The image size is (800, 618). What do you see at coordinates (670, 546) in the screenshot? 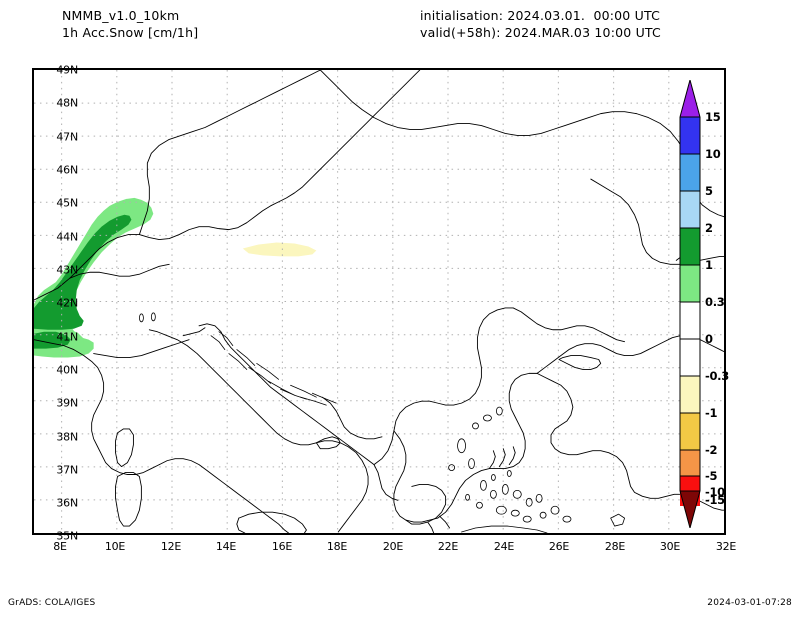
I see `lon-label-30e: 30E` at bounding box center [670, 546].